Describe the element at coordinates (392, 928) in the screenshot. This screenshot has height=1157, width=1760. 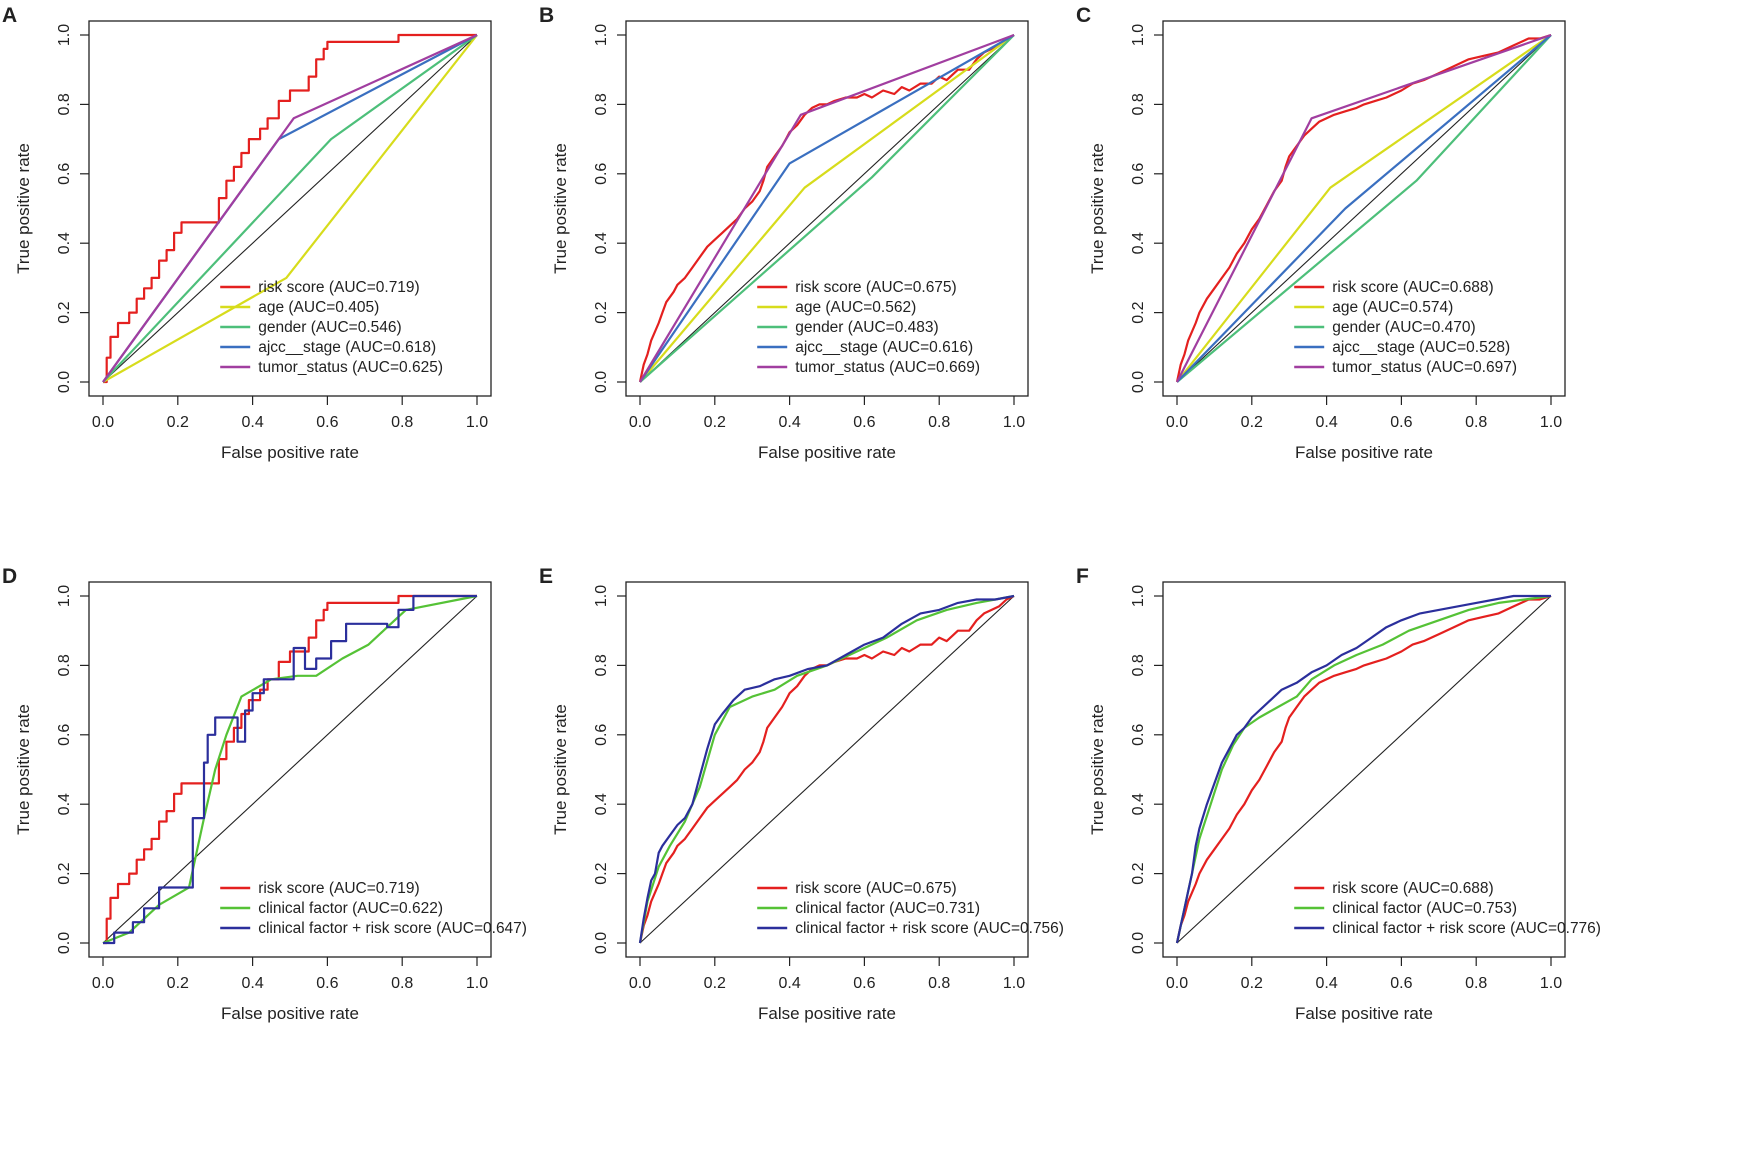
I see `legend-entry: clinical factor + risk score (AUC=0.647)` at that location.